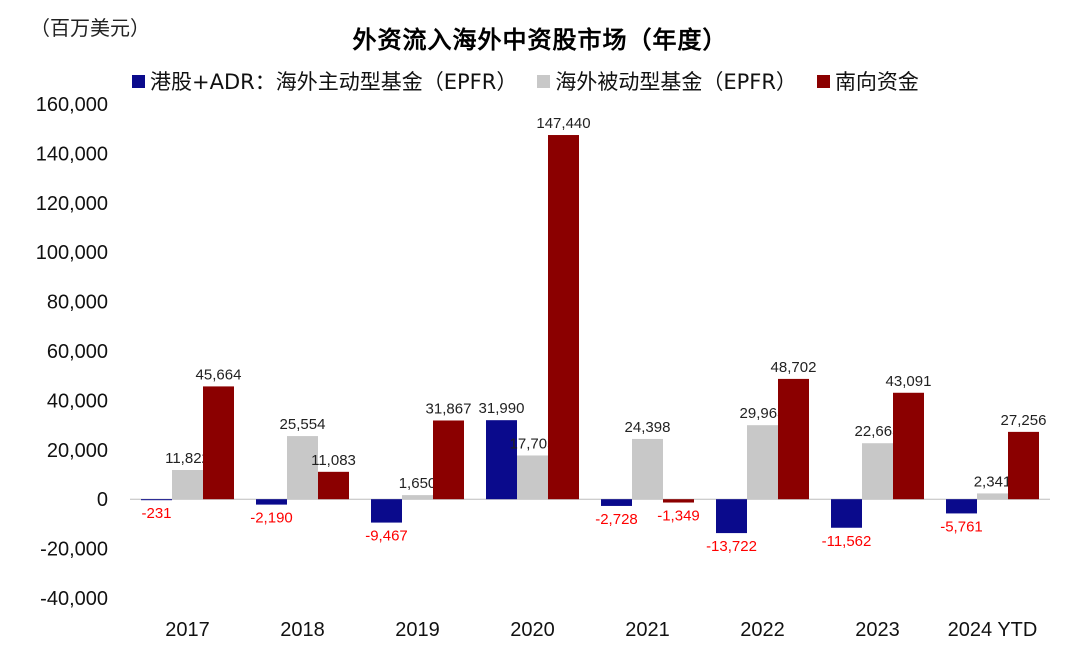  What do you see at coordinates (794, 367) in the screenshot?
I see `data-label: 48,702` at bounding box center [794, 367].